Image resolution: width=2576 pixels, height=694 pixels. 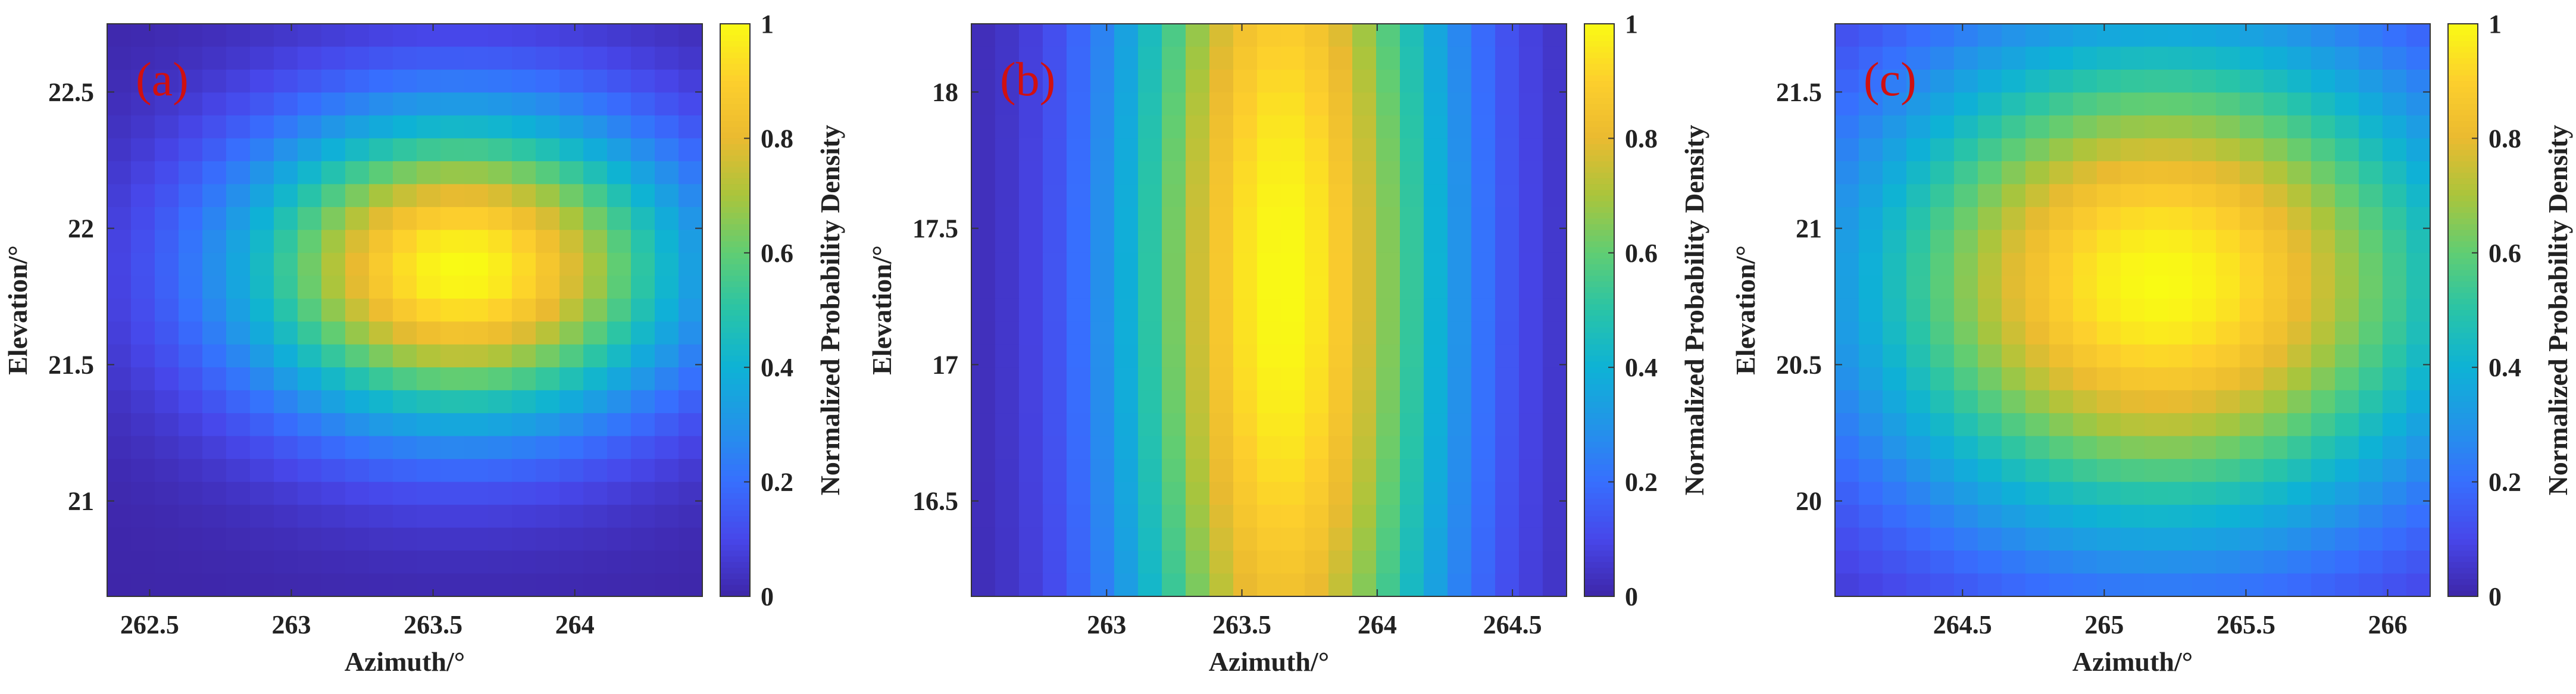 What do you see at coordinates (81, 502) in the screenshot?
I see `y-tick-label: 21` at bounding box center [81, 502].